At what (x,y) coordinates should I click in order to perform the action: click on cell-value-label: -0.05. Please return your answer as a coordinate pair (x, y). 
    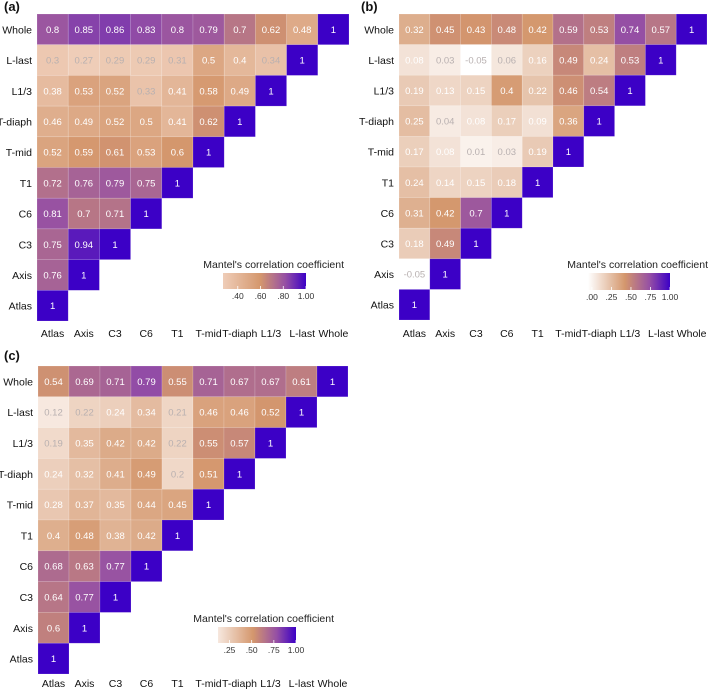
    Looking at the image, I should click on (476, 60).